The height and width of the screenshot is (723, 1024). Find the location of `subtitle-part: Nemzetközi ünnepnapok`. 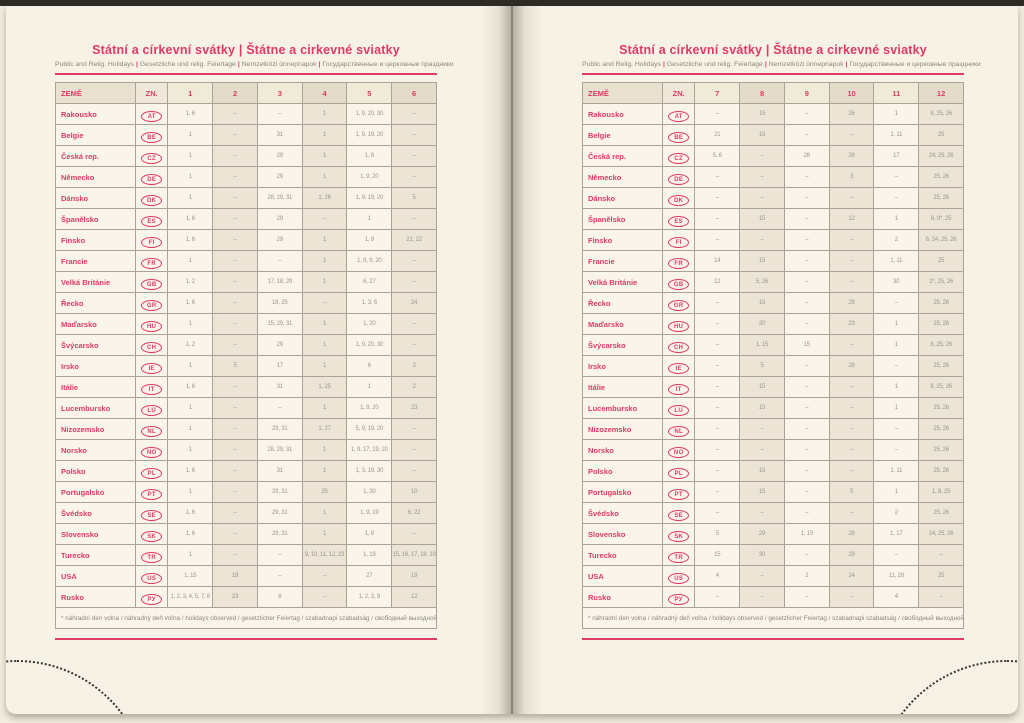

subtitle-part: Nemzetközi ünnepnapok is located at coordinates (279, 64).